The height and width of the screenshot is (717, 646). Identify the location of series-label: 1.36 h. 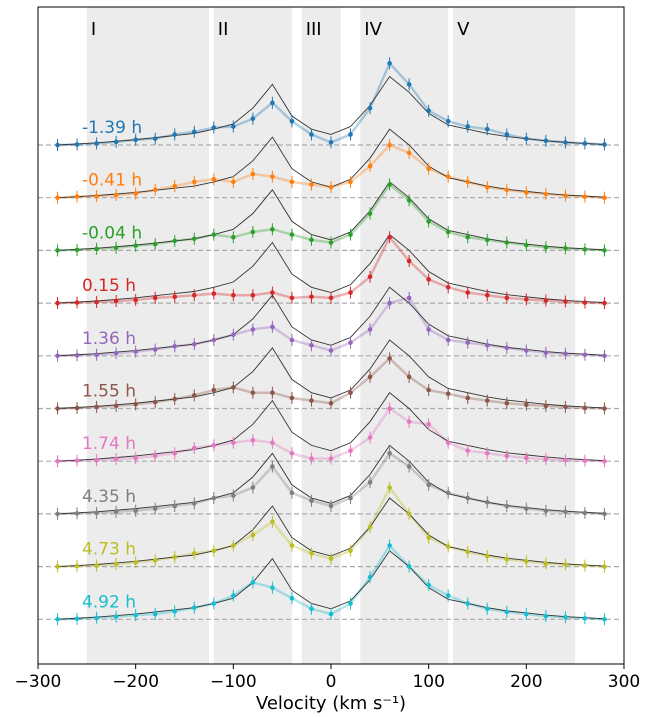
(109, 339).